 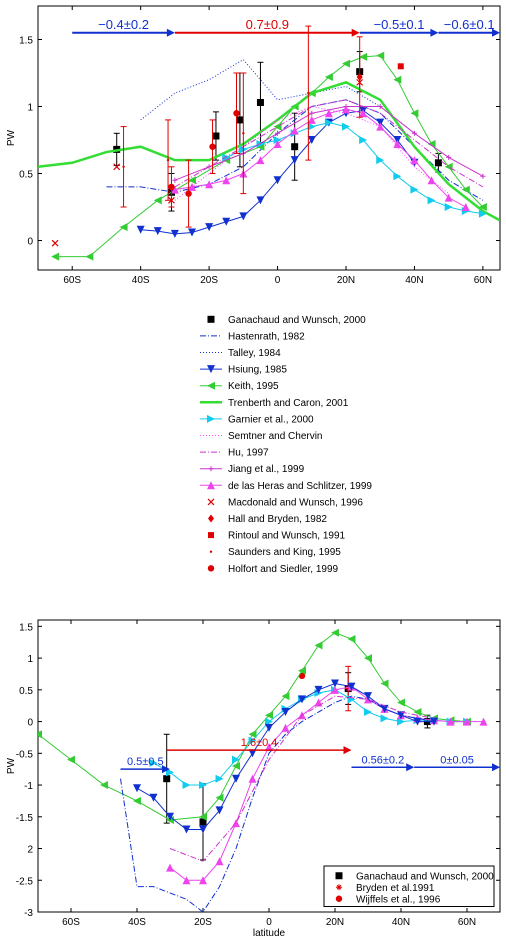 What do you see at coordinates (252, 469) in the screenshot?
I see `legend-entry: Jiang et al., 1999` at bounding box center [252, 469].